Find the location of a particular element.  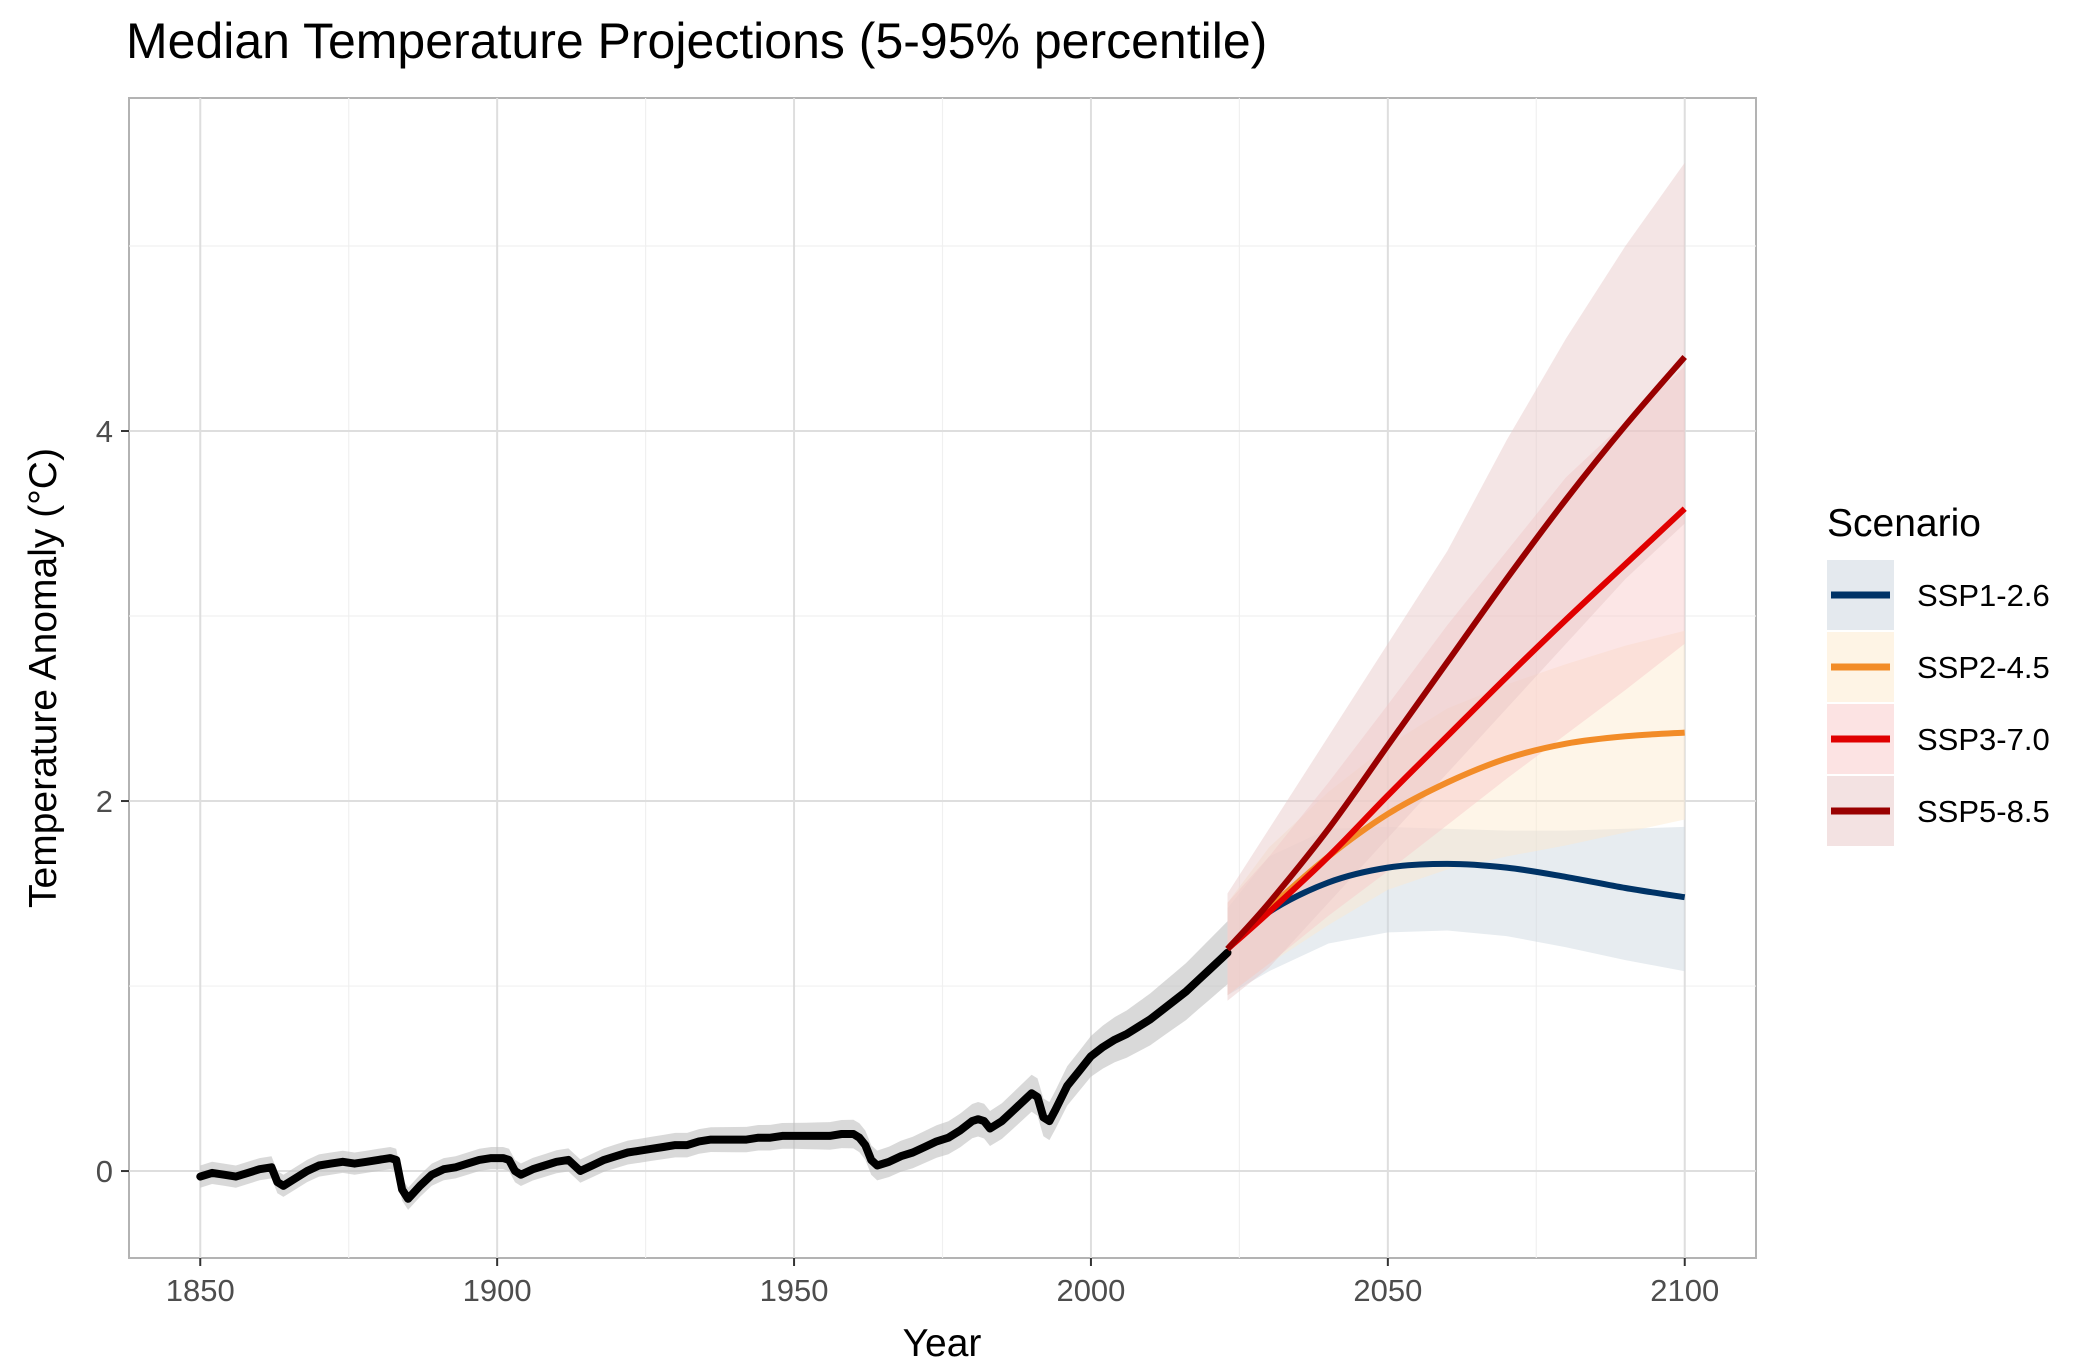

y-tick-label: 4 is located at coordinates (104, 431).